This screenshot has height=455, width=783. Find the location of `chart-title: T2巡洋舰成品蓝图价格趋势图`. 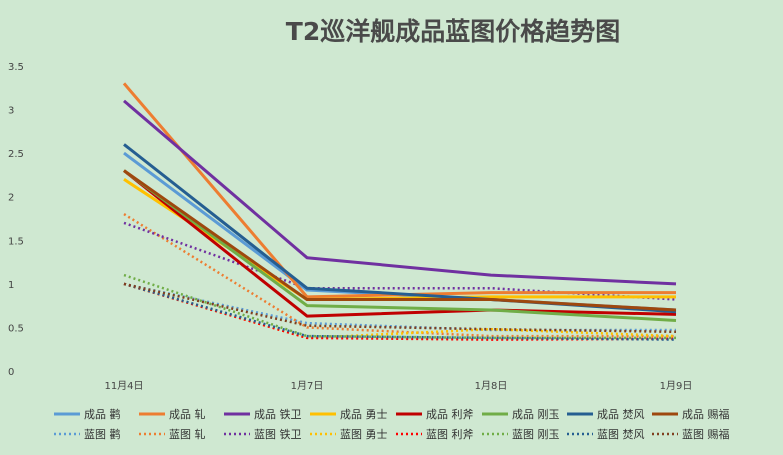

chart-title: T2巡洋舰成品蓝图价格趋势图 is located at coordinates (453, 31).